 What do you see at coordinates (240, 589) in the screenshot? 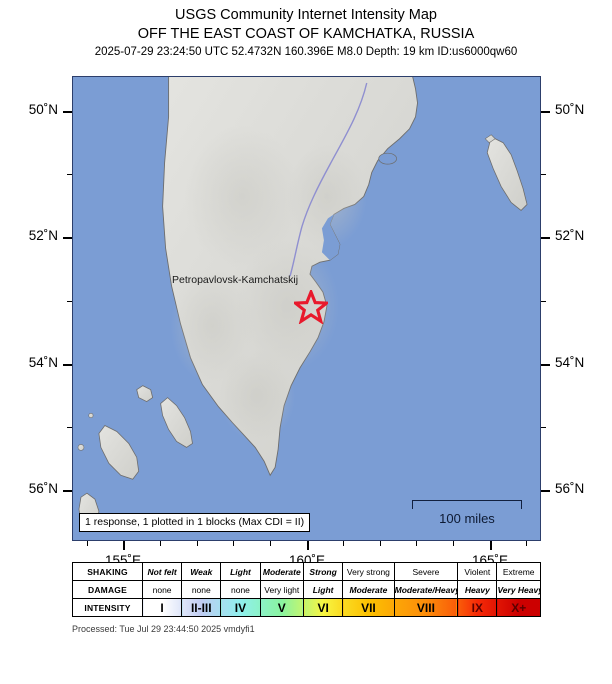
I see `legend-damage-cell-iv: none` at bounding box center [240, 589].